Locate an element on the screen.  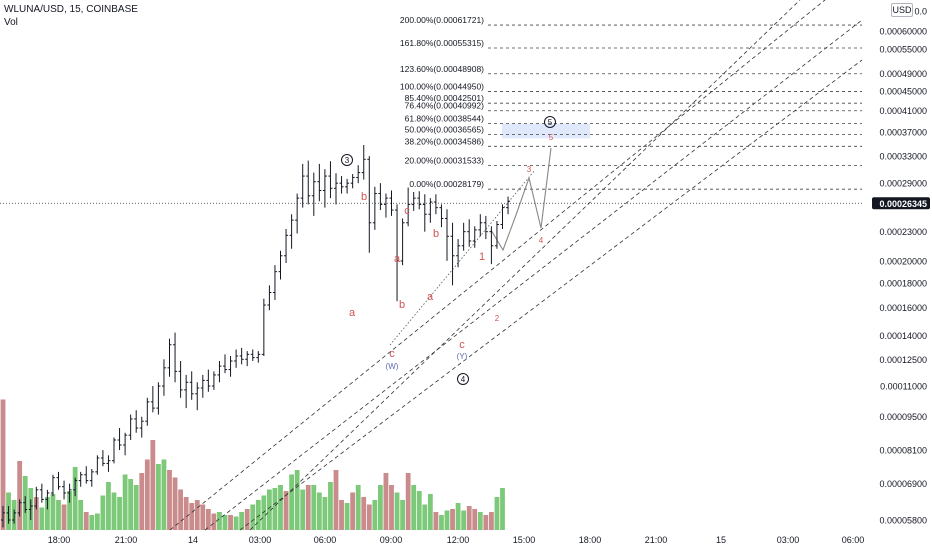
wave-label: (Y) is located at coordinates (462, 356).